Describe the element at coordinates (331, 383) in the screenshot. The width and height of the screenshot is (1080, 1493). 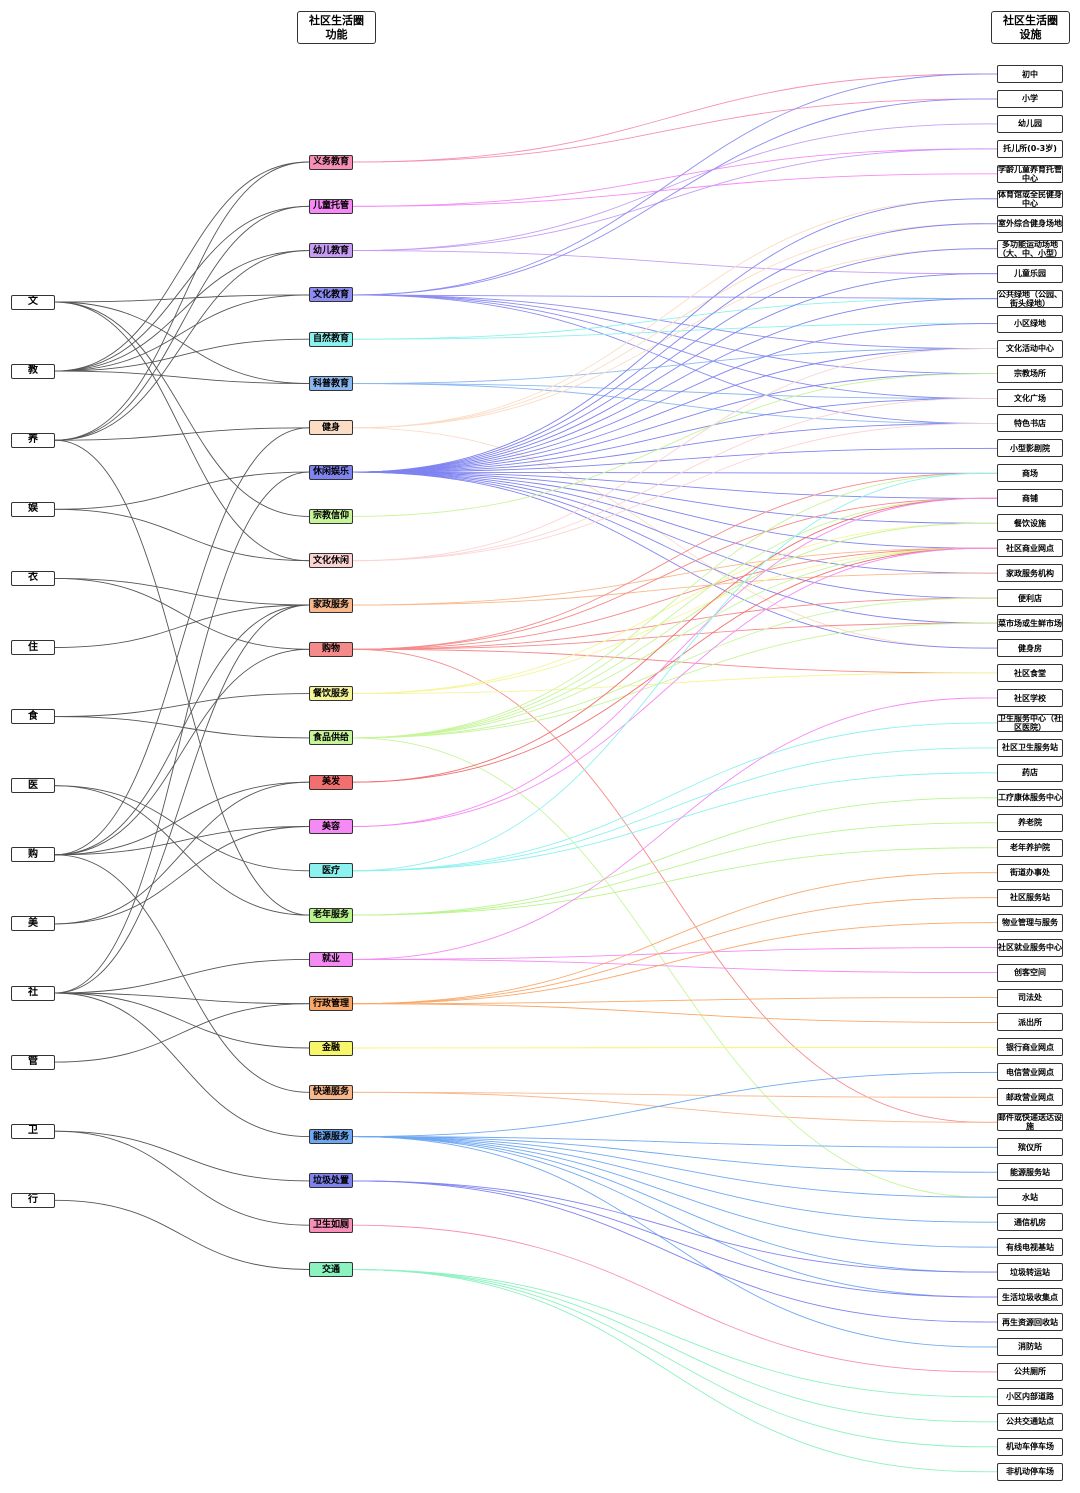
I see `function-node: 科普教育` at that location.